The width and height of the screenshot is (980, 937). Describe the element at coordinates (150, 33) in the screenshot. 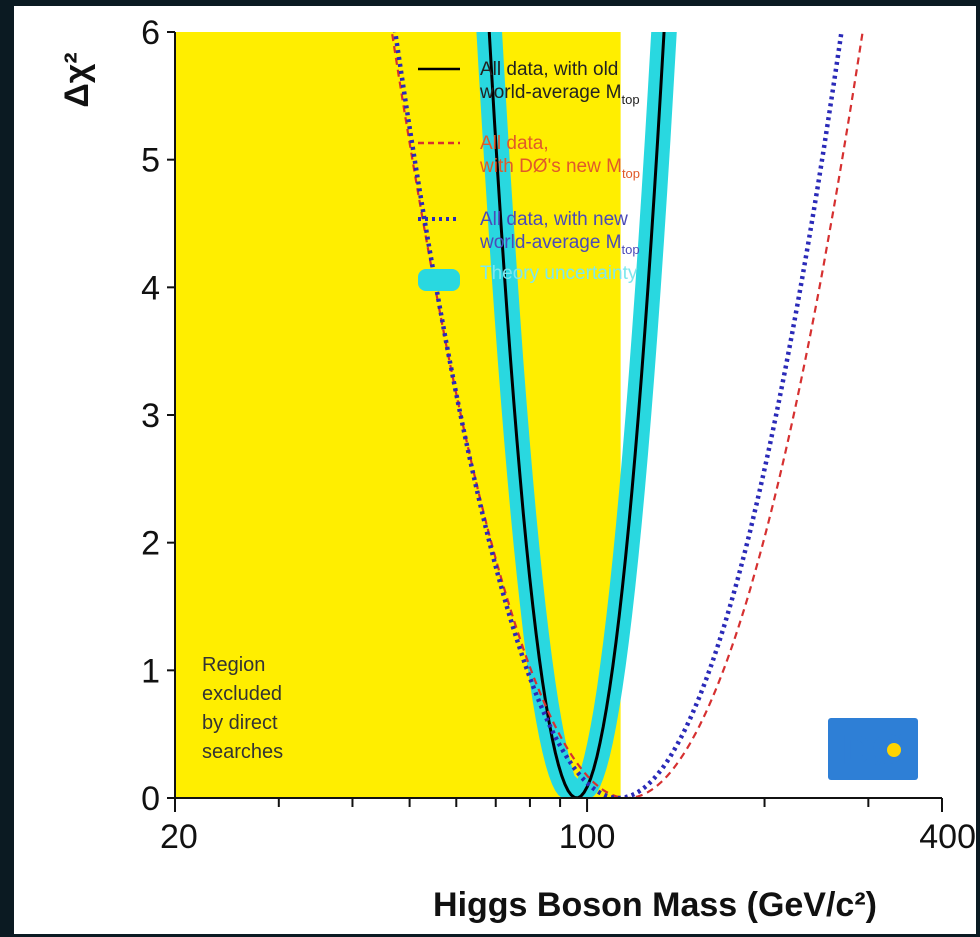

I see `y-tick-label: 6` at that location.